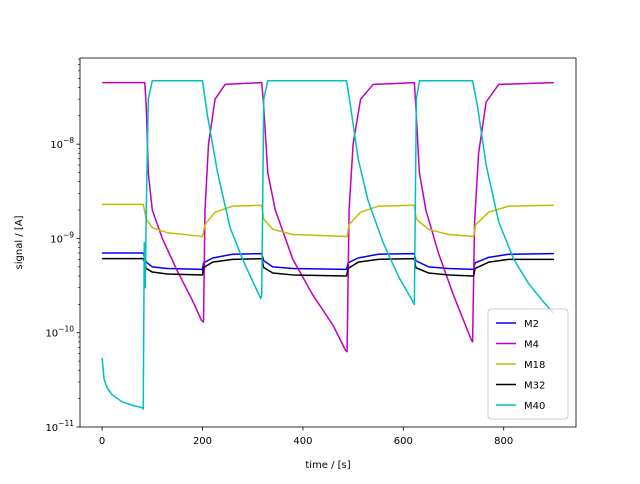 The width and height of the screenshot is (640, 484). Describe the element at coordinates (531, 345) in the screenshot. I see `legend-label-m4: M4` at that location.